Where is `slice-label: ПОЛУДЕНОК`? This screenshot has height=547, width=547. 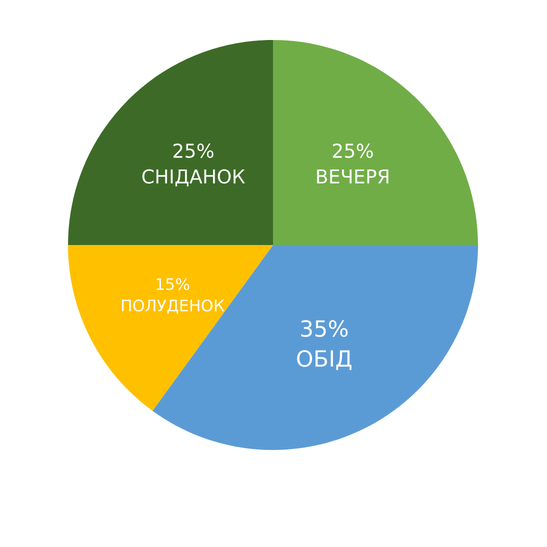
slice-label: ПОЛУДЕНОК is located at coordinates (173, 306).